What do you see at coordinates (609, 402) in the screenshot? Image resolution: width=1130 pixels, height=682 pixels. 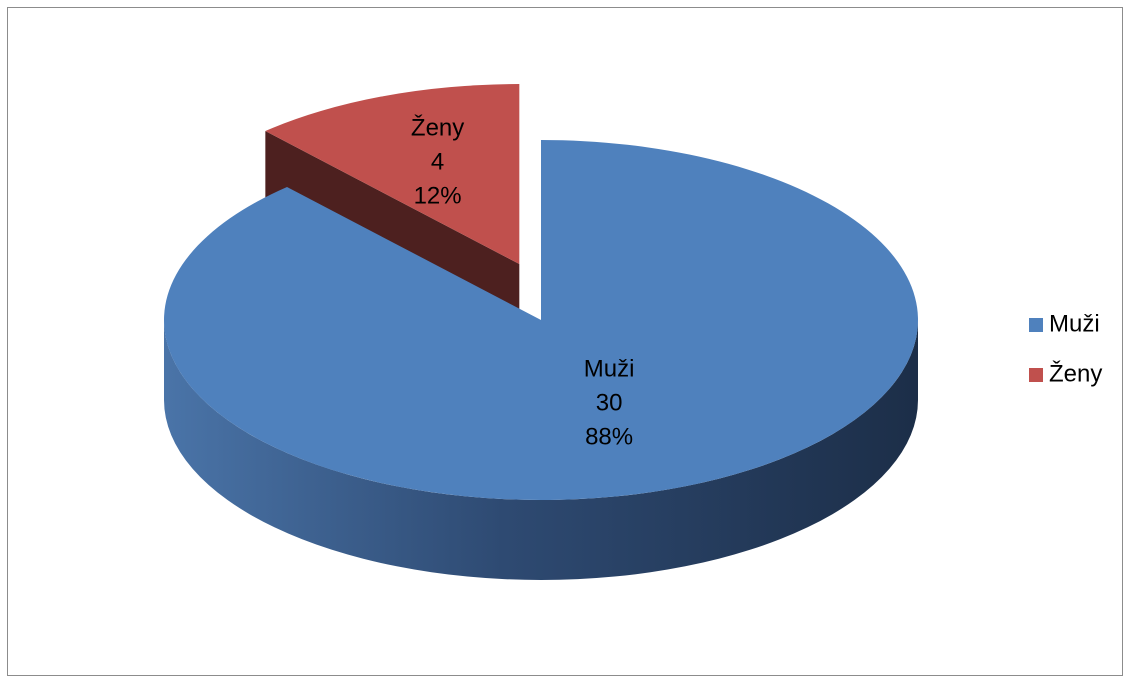 I see `data-label: 30` at bounding box center [609, 402].